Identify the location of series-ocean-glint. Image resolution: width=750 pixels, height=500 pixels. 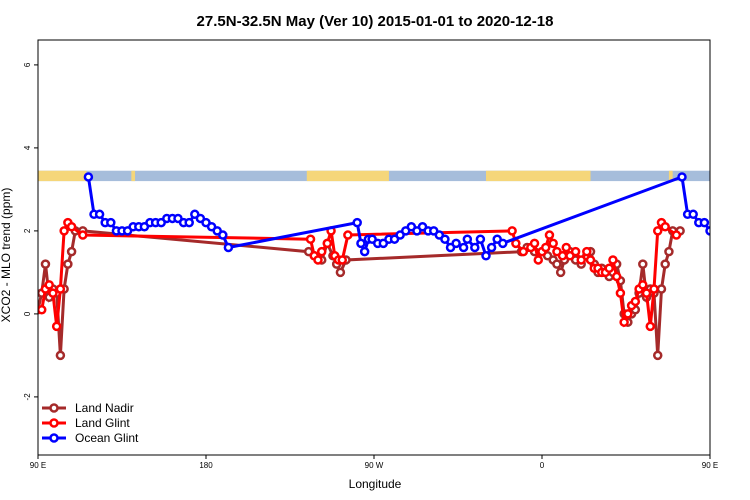
(396, 216).